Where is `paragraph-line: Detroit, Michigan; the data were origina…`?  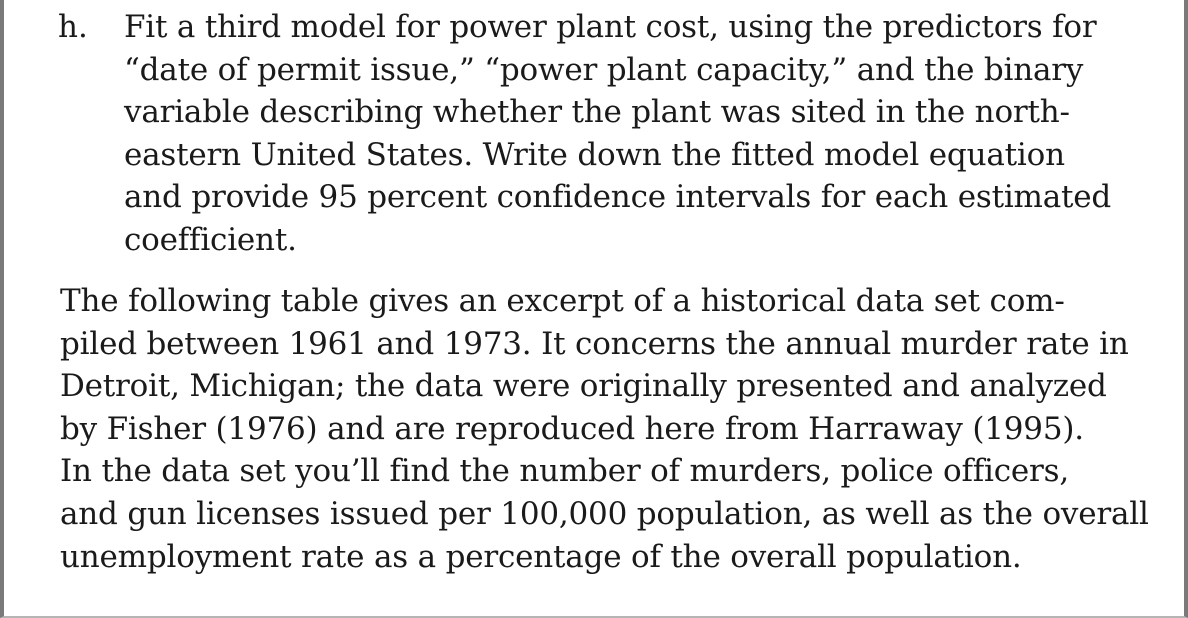 paragraph-line: Detroit, Michigan; the data were origina… is located at coordinates (583, 386).